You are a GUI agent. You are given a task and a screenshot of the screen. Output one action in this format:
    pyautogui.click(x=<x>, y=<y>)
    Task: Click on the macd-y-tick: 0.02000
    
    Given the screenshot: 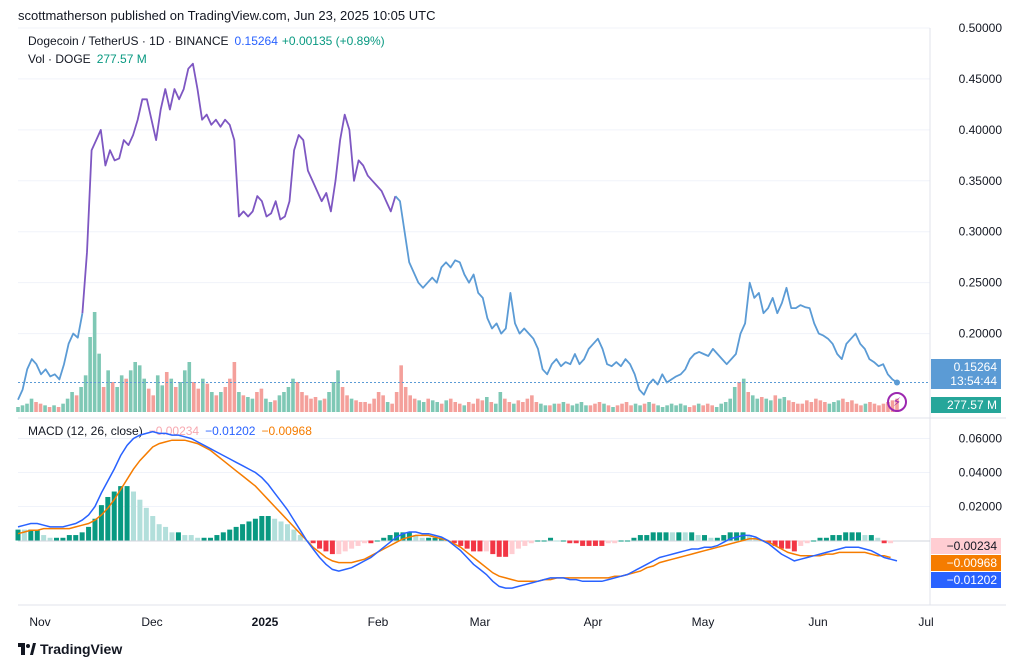 What is the action you would take?
    pyautogui.click(x=981, y=507)
    